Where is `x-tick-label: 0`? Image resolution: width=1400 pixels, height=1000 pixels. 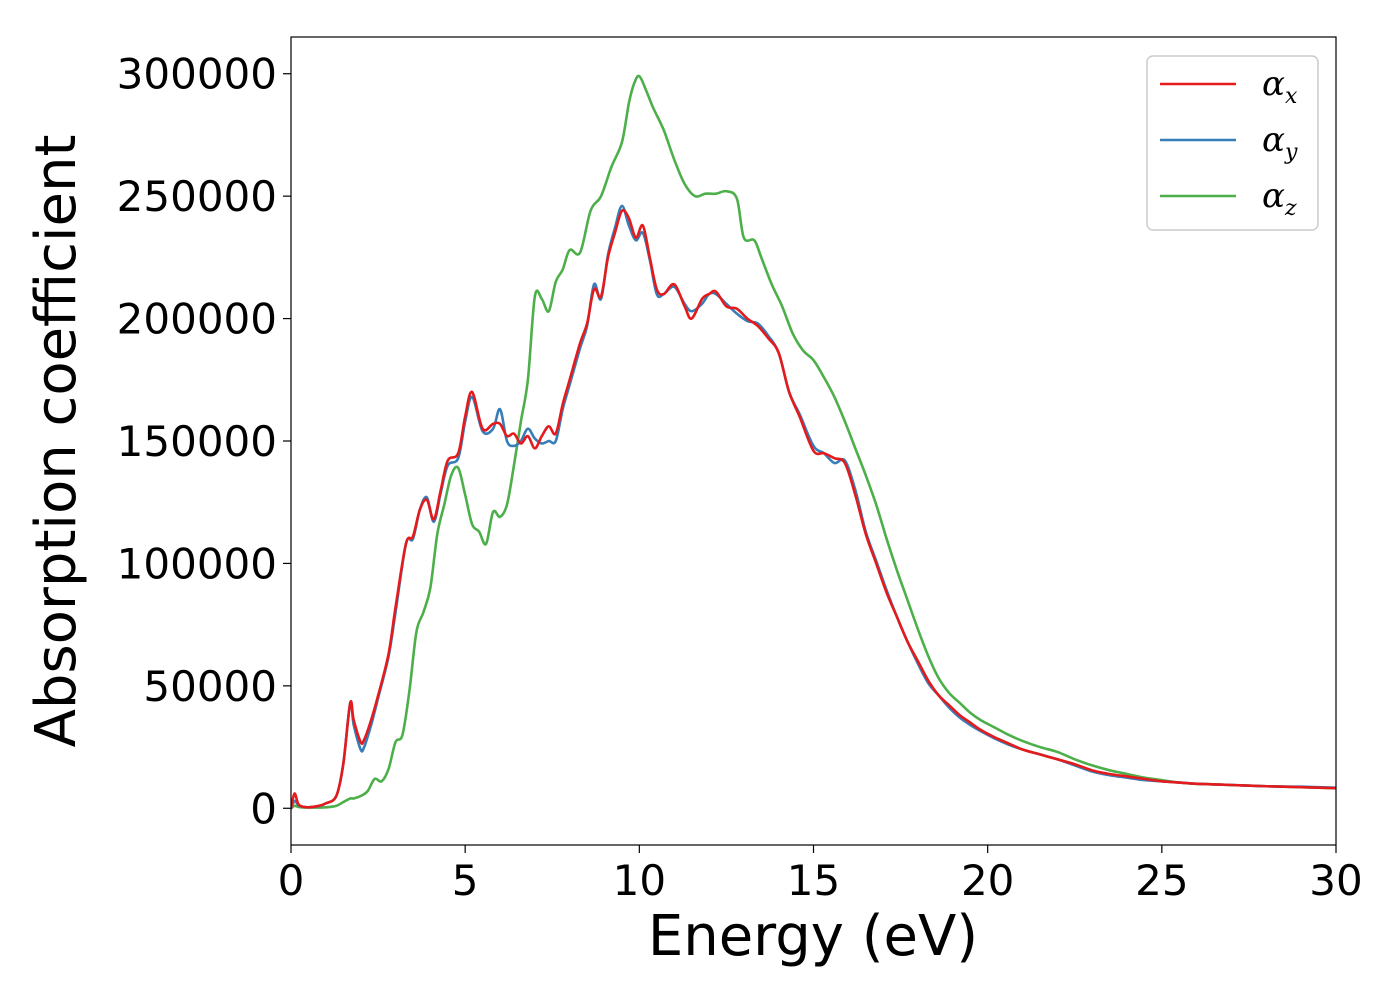 x-tick-label: 0 is located at coordinates (291, 880).